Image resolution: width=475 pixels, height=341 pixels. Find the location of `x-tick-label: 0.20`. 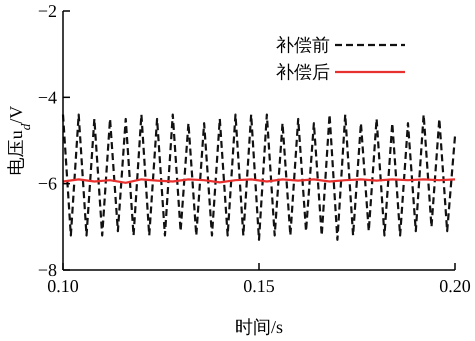

x-tick-label: 0.20 is located at coordinates (455, 286).